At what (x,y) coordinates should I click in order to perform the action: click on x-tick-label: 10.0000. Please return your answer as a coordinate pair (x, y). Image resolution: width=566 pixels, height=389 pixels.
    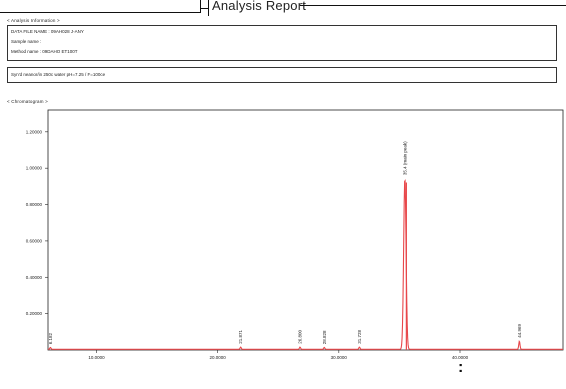
    Looking at the image, I should click on (96, 357).